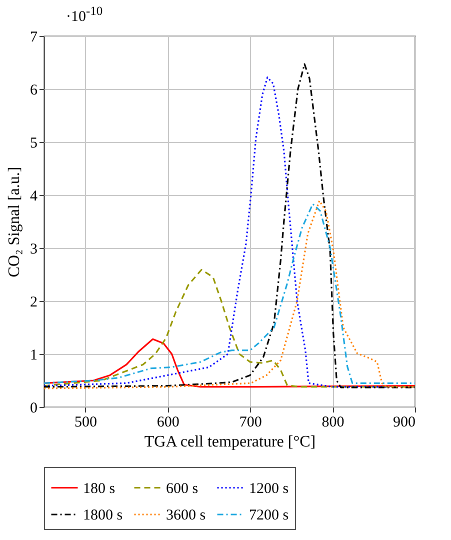 This screenshot has width=451, height=540. What do you see at coordinates (85, 422) in the screenshot?
I see `x-tick-label: 500` at bounding box center [85, 422].